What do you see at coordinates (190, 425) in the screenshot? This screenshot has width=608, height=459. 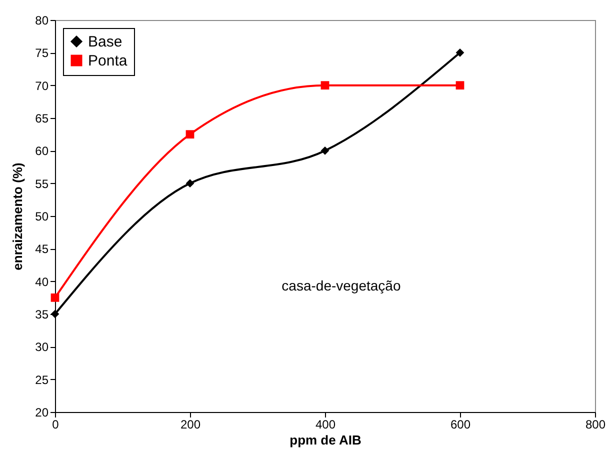 I see `x-tick-label: 200` at bounding box center [190, 425].